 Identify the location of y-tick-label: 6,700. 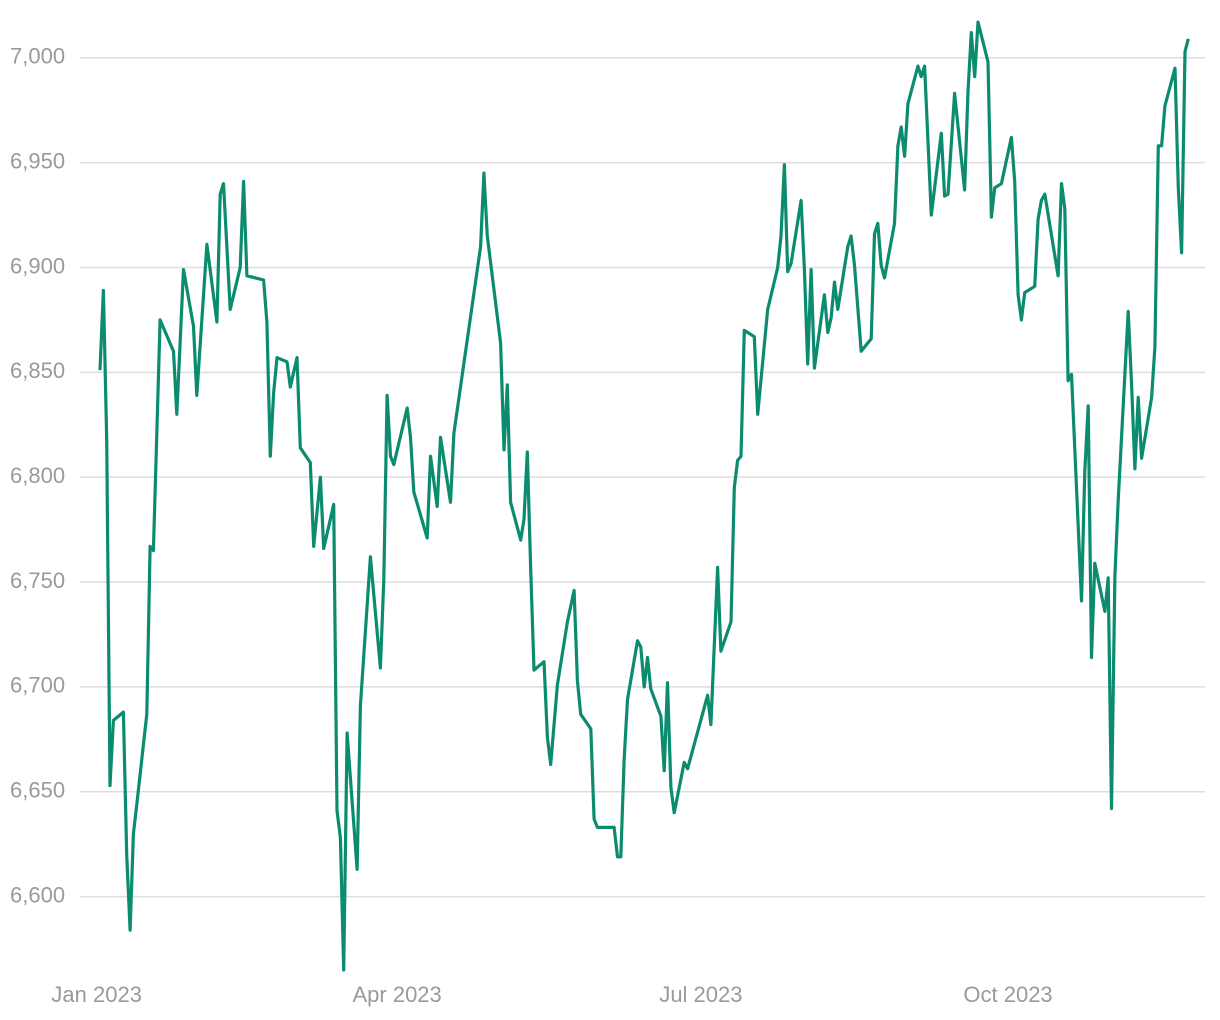
(37, 685).